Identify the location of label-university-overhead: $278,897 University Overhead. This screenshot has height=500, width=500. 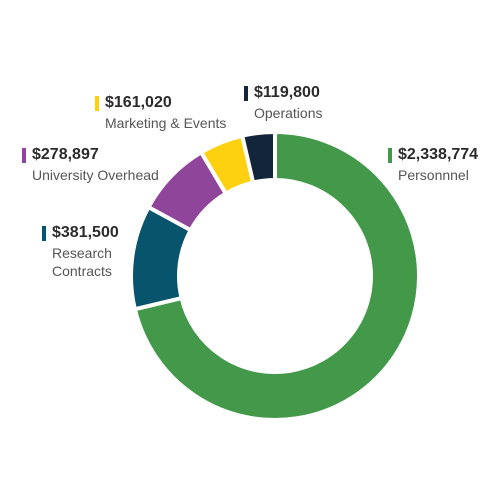
(90, 165).